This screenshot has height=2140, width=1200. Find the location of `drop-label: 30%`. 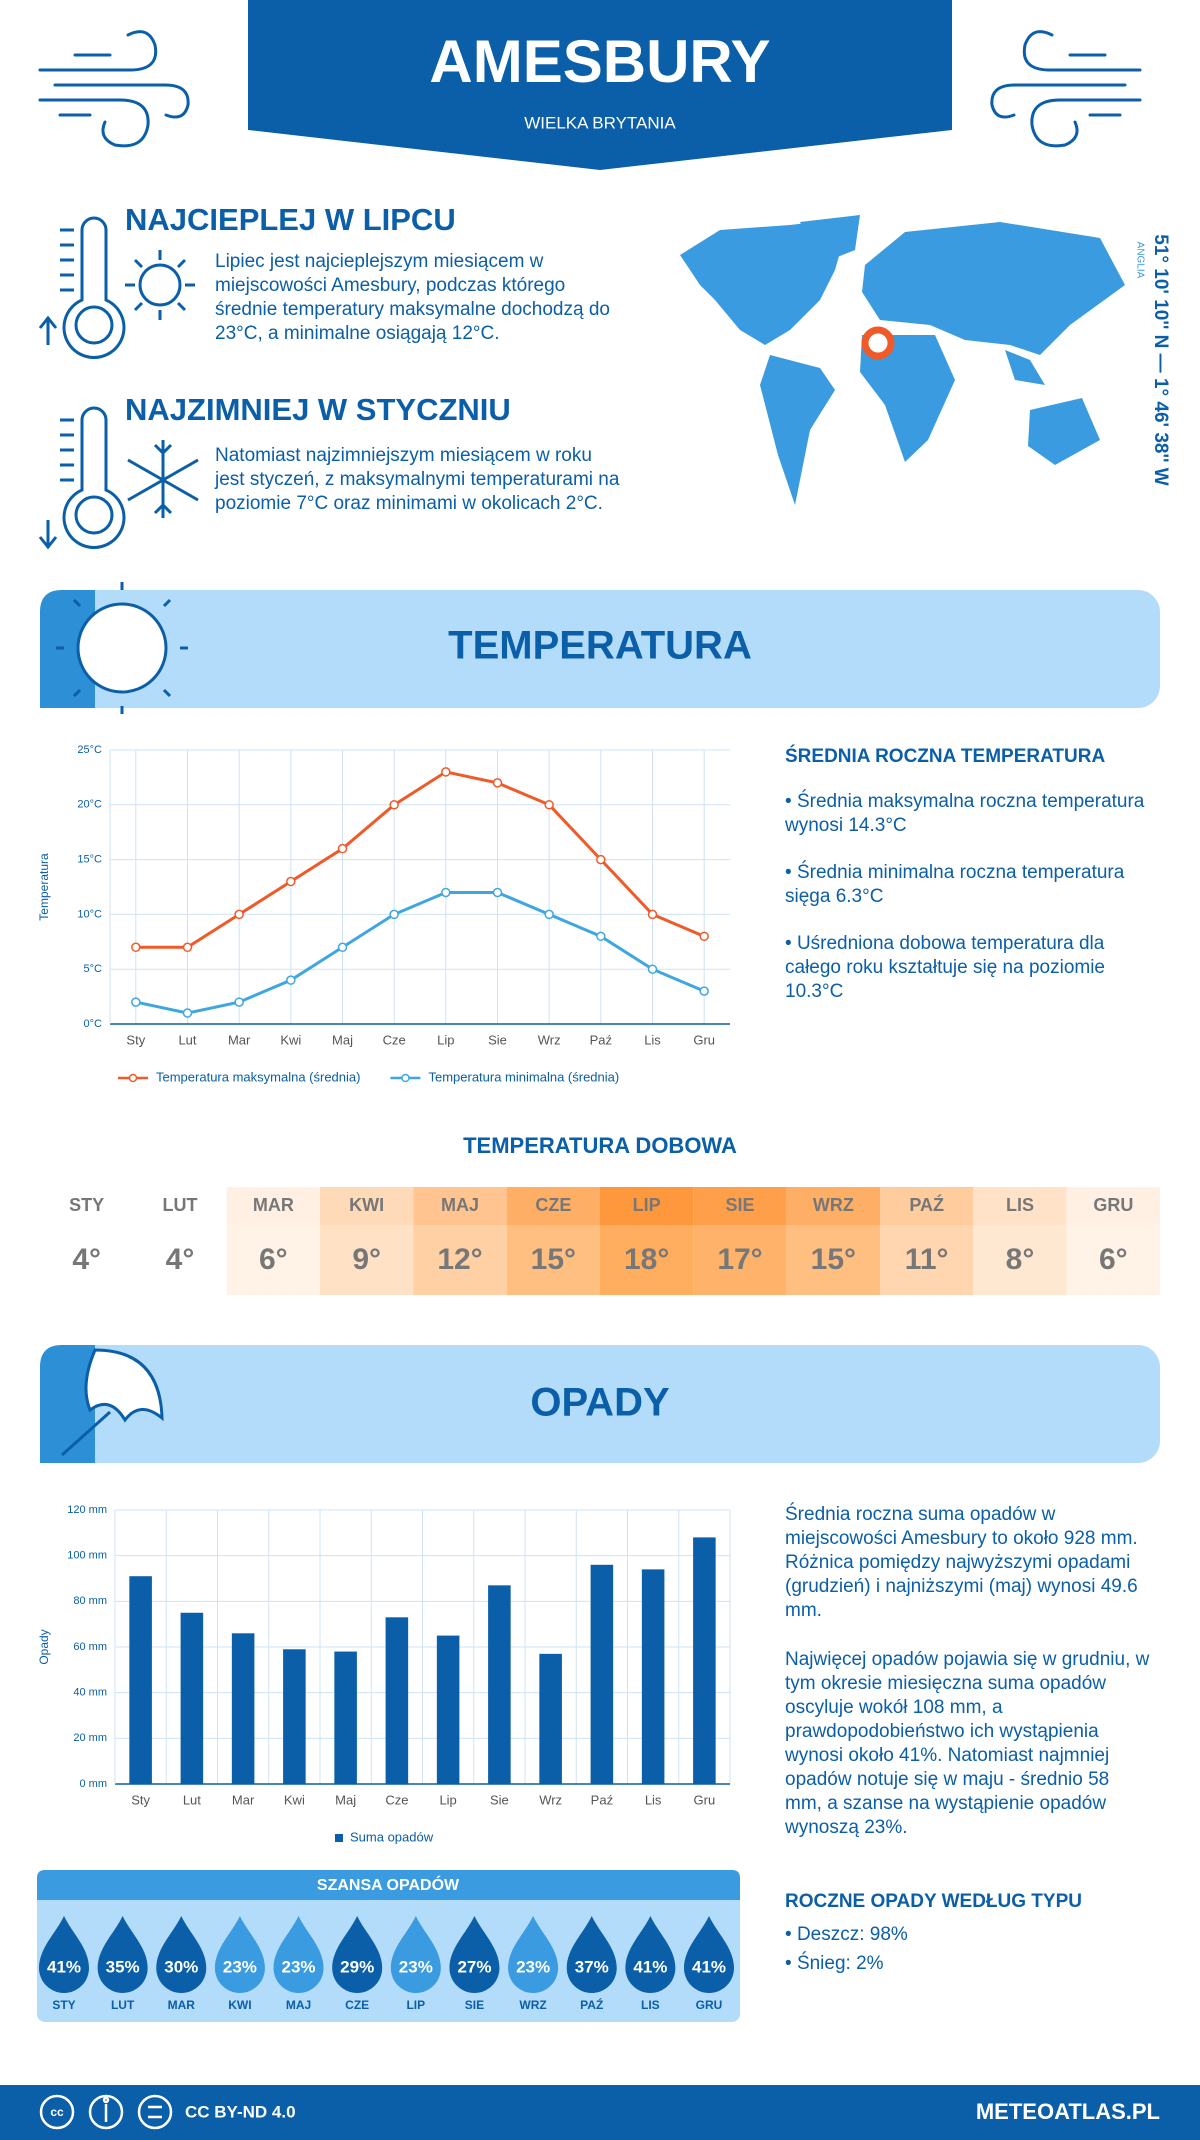

drop-label: 30% is located at coordinates (181, 1966).